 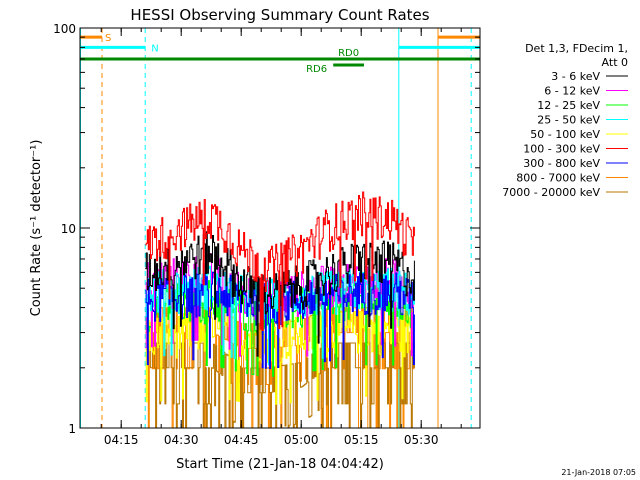 I want to click on saa-label: S, so click(x=108, y=38).